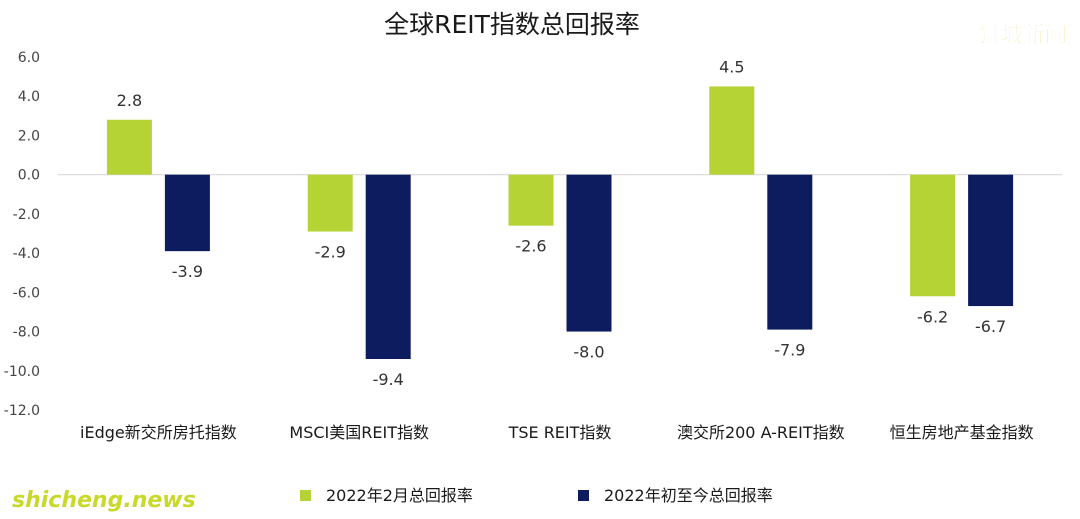 This screenshot has height=519, width=1080. Describe the element at coordinates (26, 215) in the screenshot. I see `y-tick-label: -2.0` at that location.